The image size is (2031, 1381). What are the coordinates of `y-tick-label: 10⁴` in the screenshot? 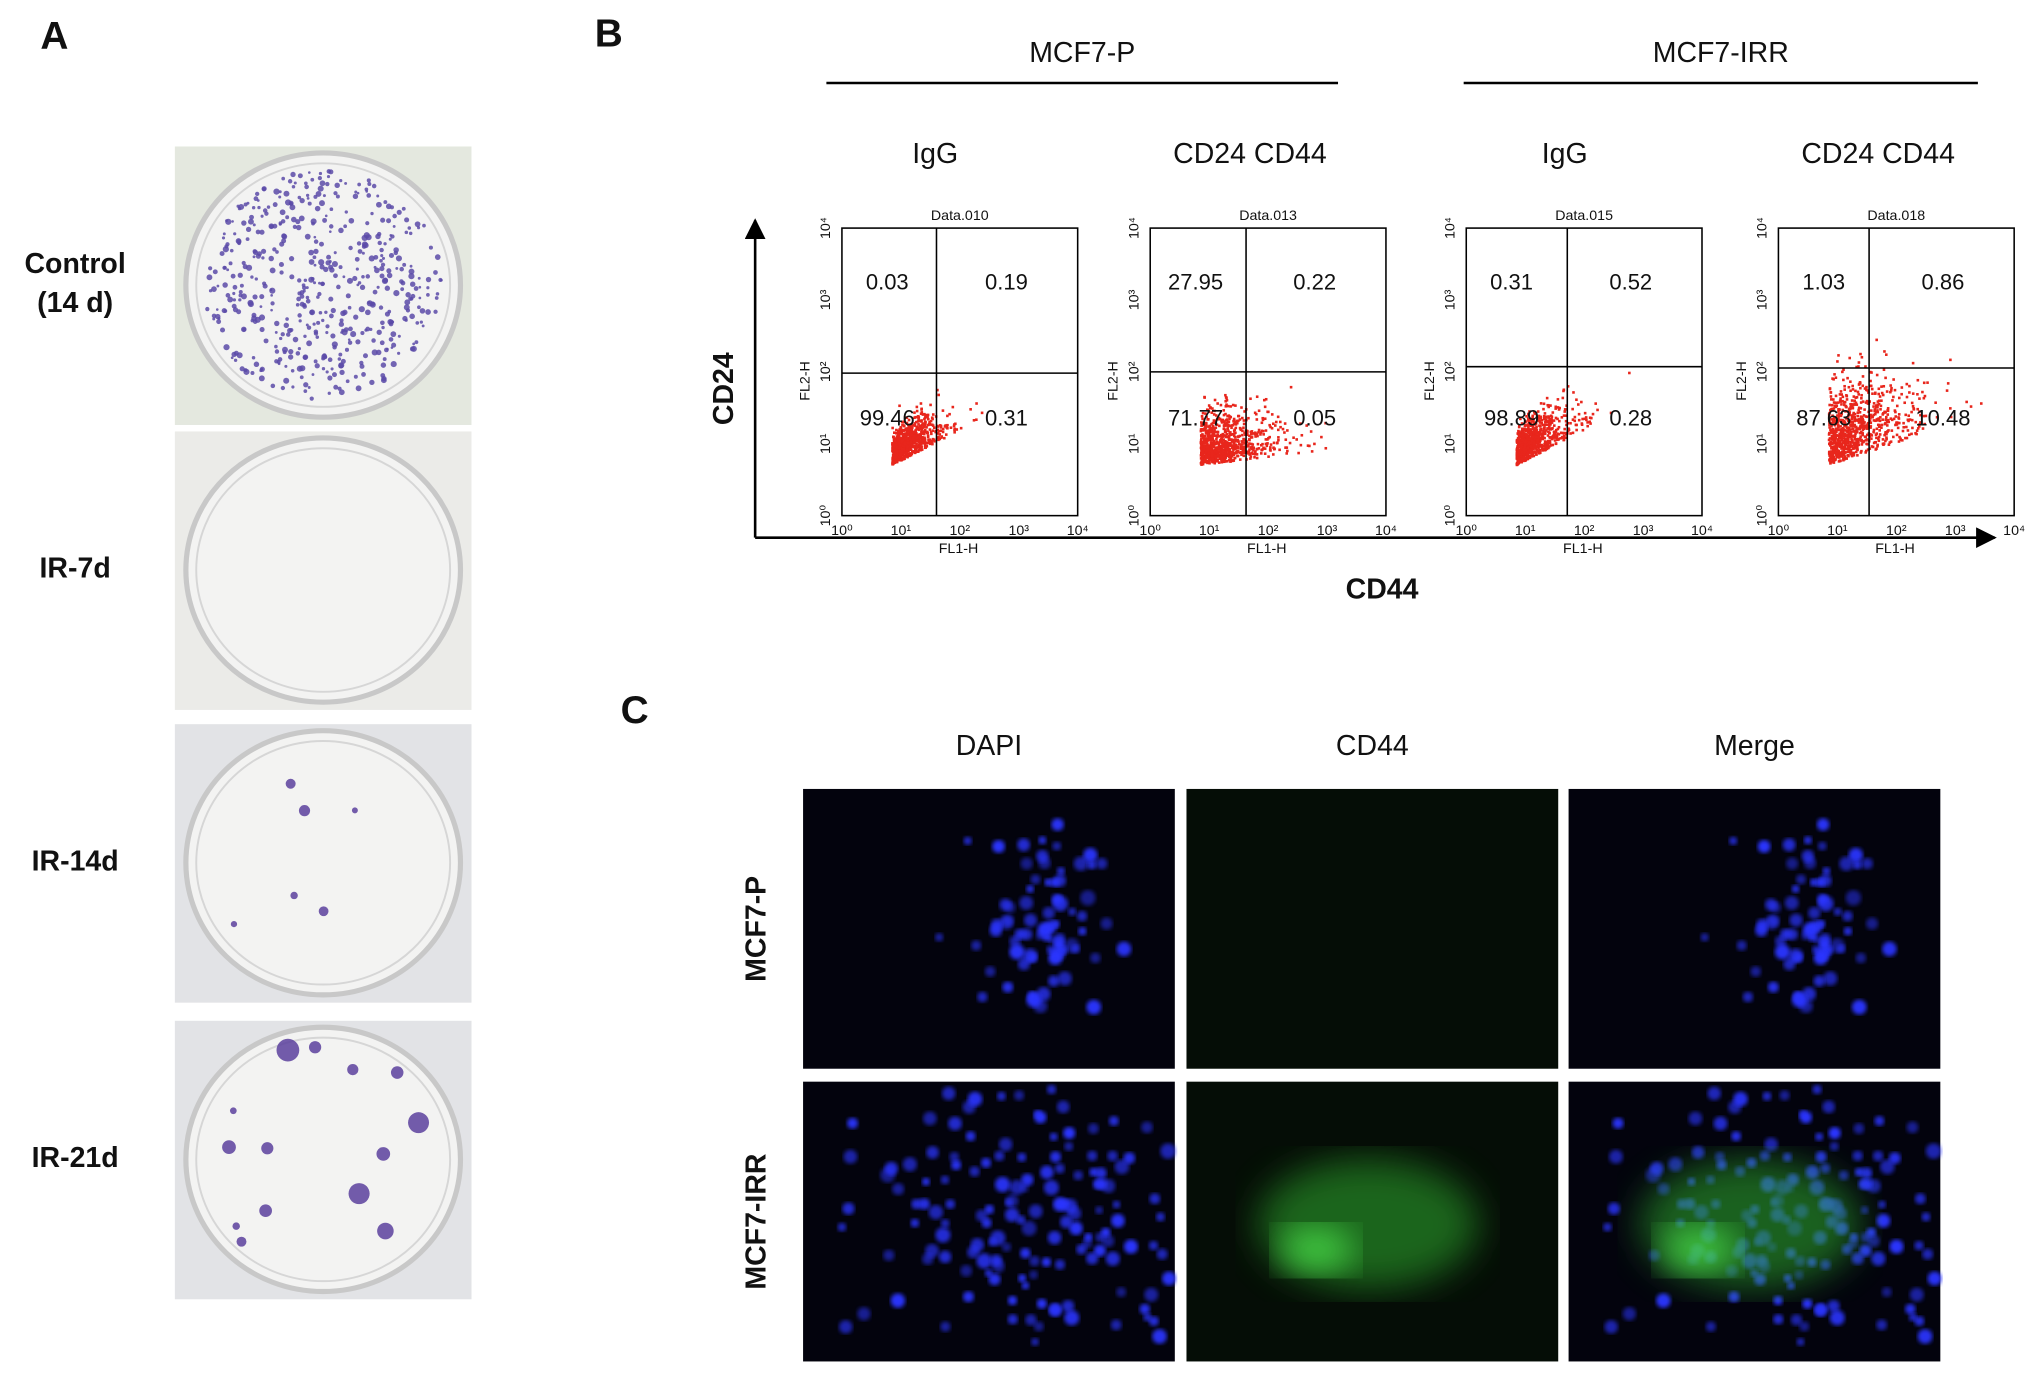 It's located at (1134, 228).